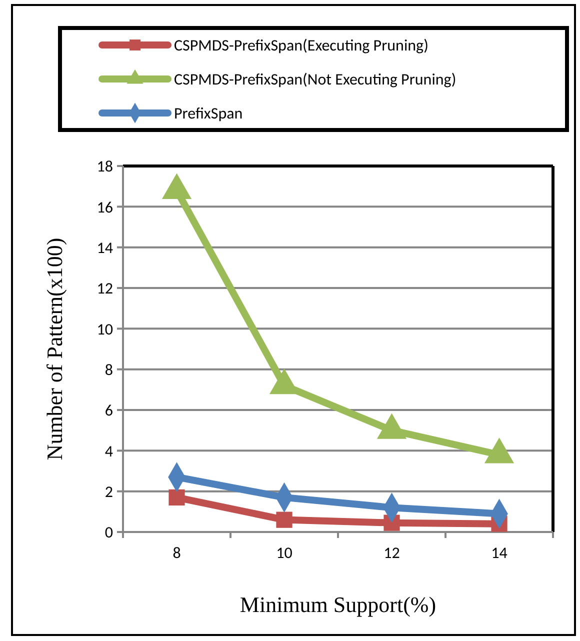 The image size is (580, 641). What do you see at coordinates (108, 533) in the screenshot?
I see `y-tick-label: 0` at bounding box center [108, 533].